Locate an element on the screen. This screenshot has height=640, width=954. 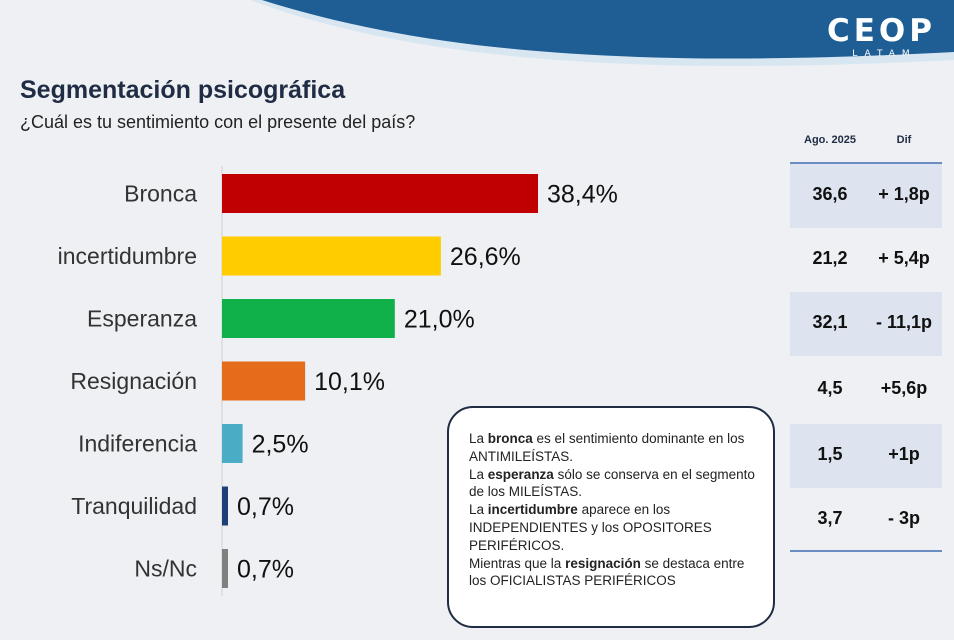
bar-bronca is located at coordinates (380, 193).